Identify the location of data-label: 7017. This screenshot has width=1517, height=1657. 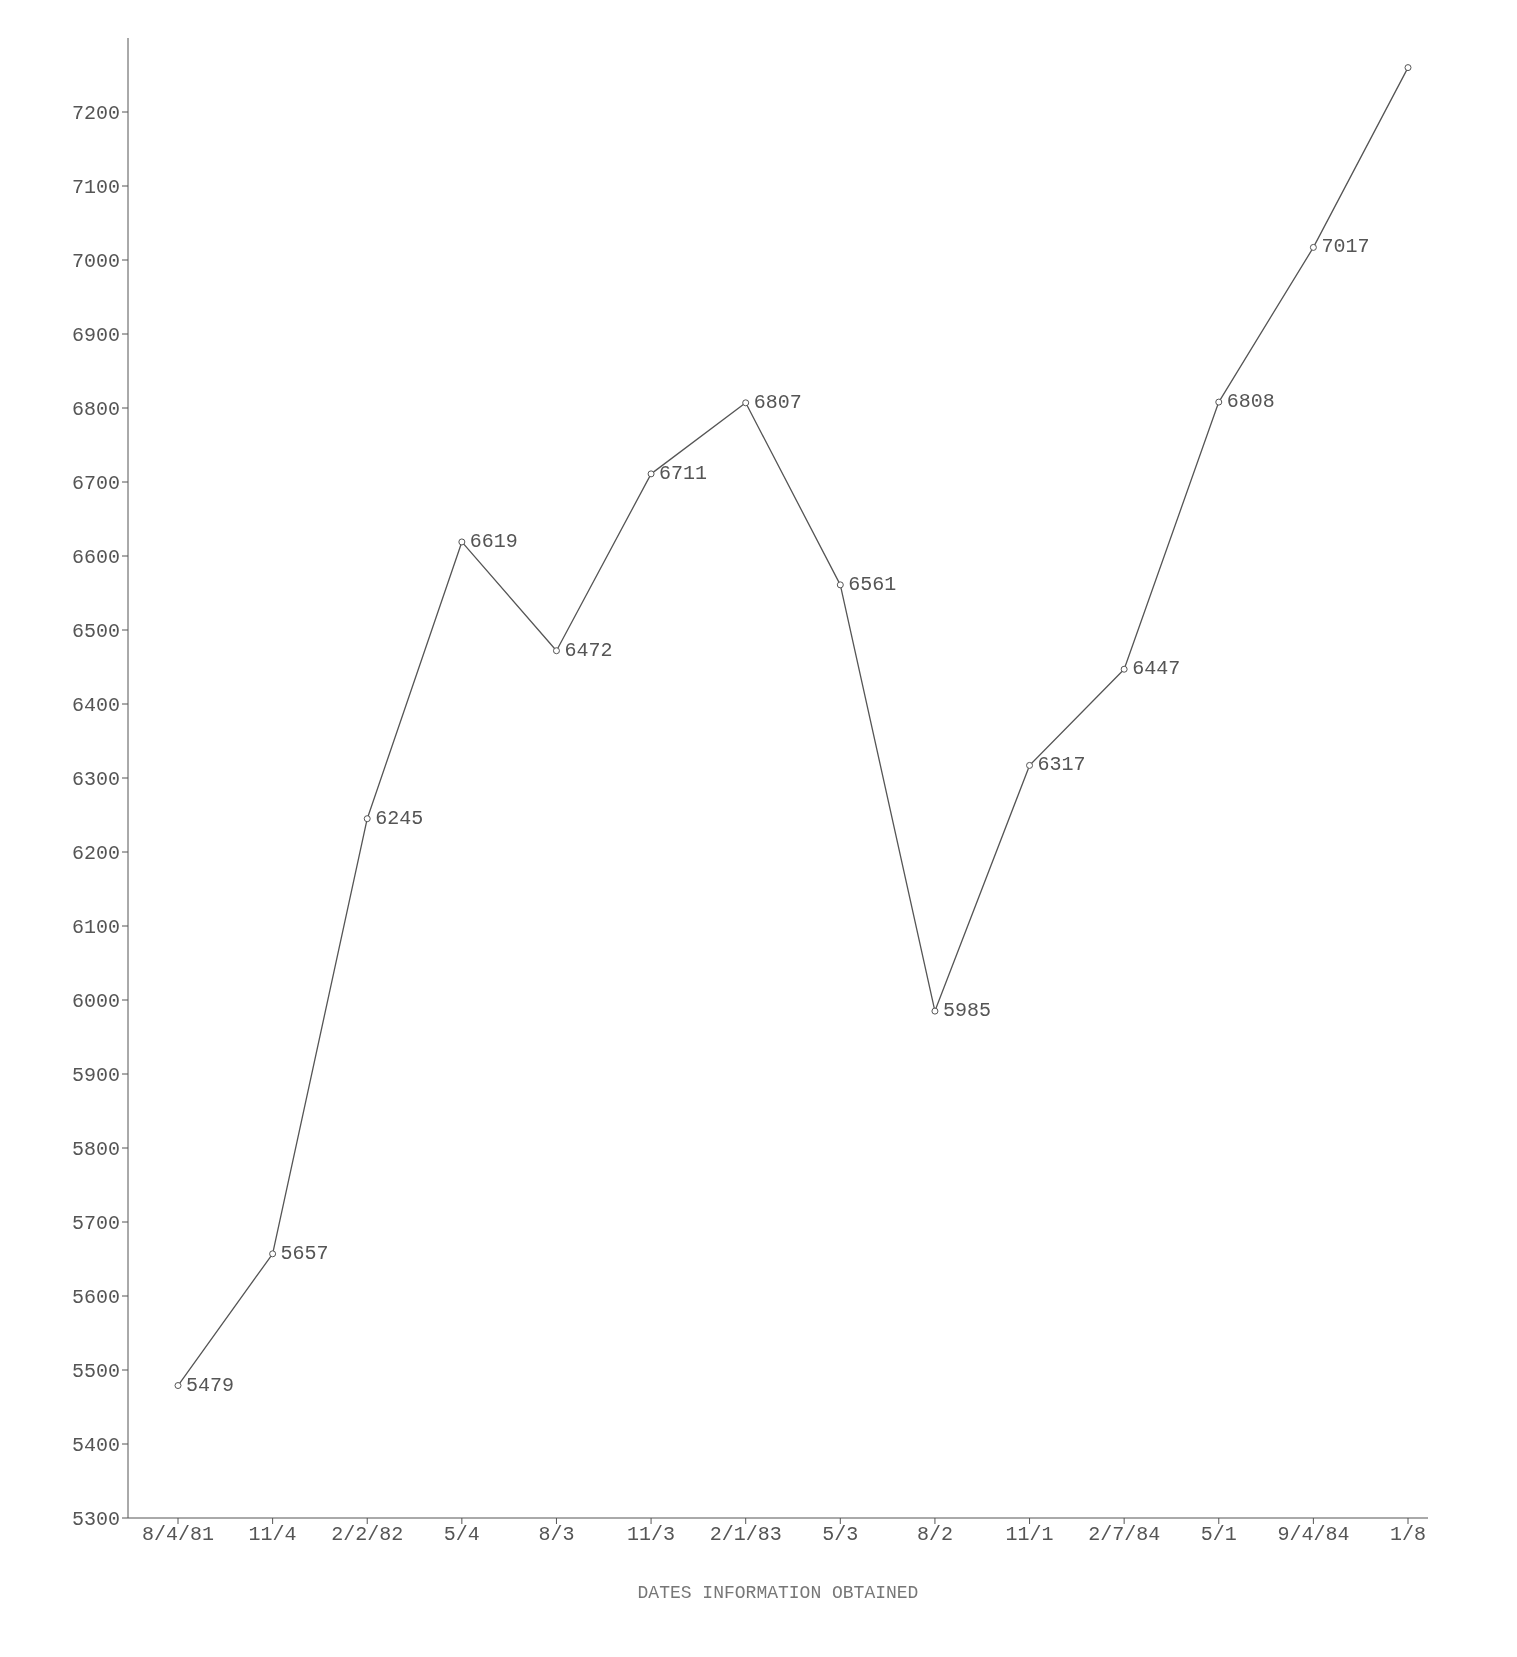
(1345, 247).